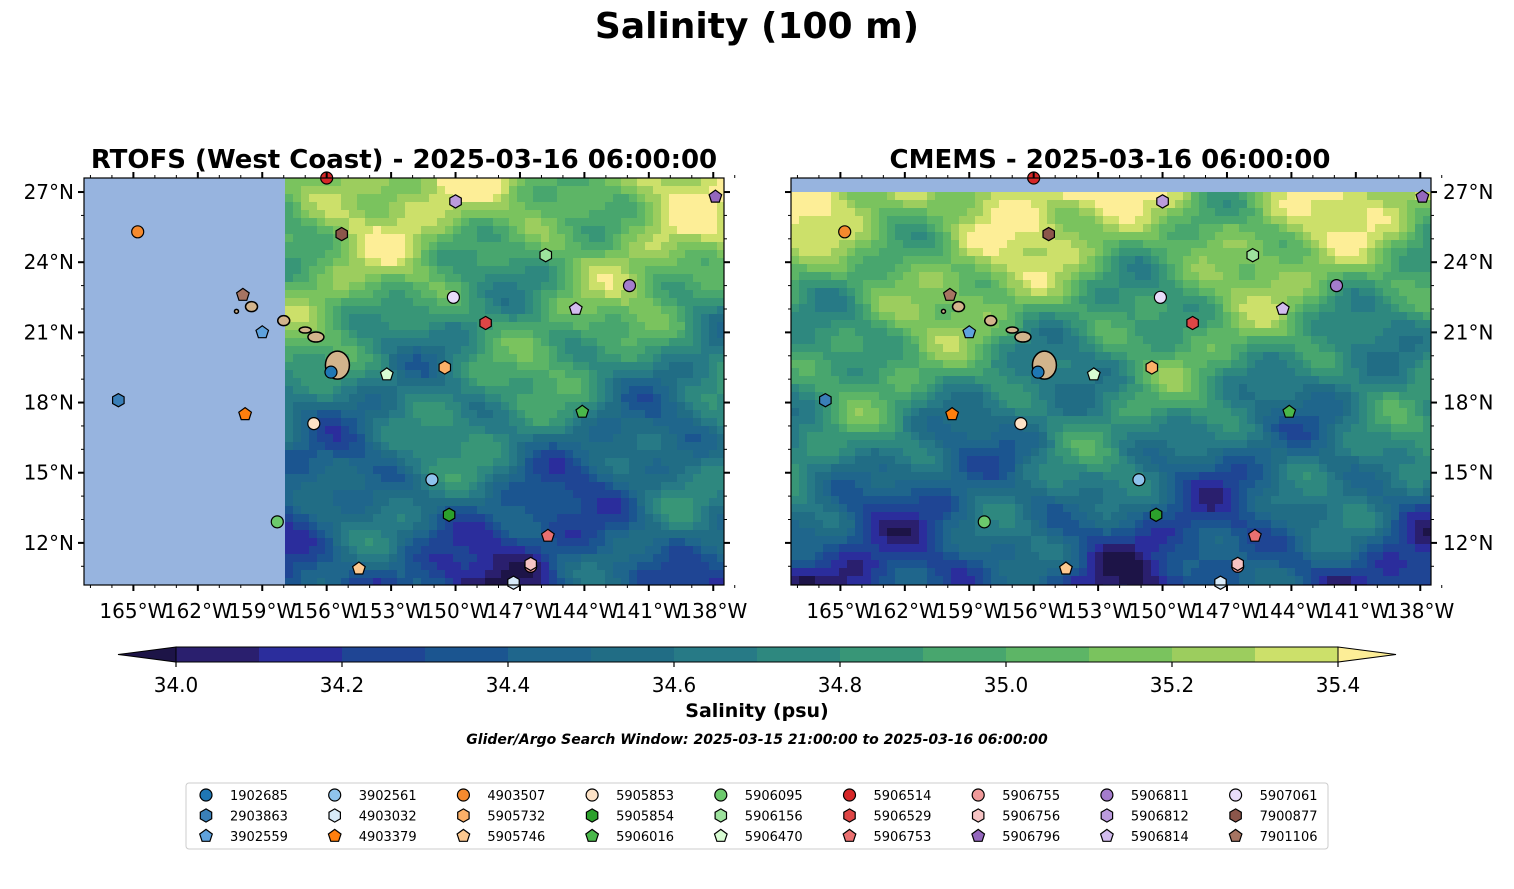 This screenshot has width=1514, height=889. Describe the element at coordinates (1110, 160) in the screenshot. I see `panel-title-cmems: CMEMS - 2025-03-16 06:00:00` at that location.